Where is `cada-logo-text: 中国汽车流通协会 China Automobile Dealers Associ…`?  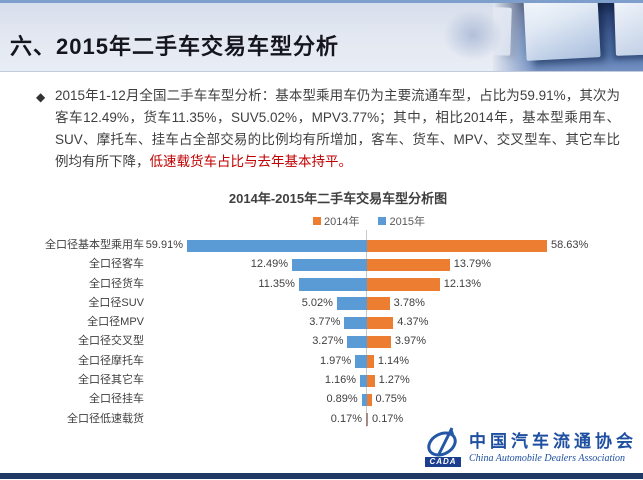
cada-logo-text: 中国汽车流通协会 China Automobile Dealers Associ… is located at coordinates (553, 445).